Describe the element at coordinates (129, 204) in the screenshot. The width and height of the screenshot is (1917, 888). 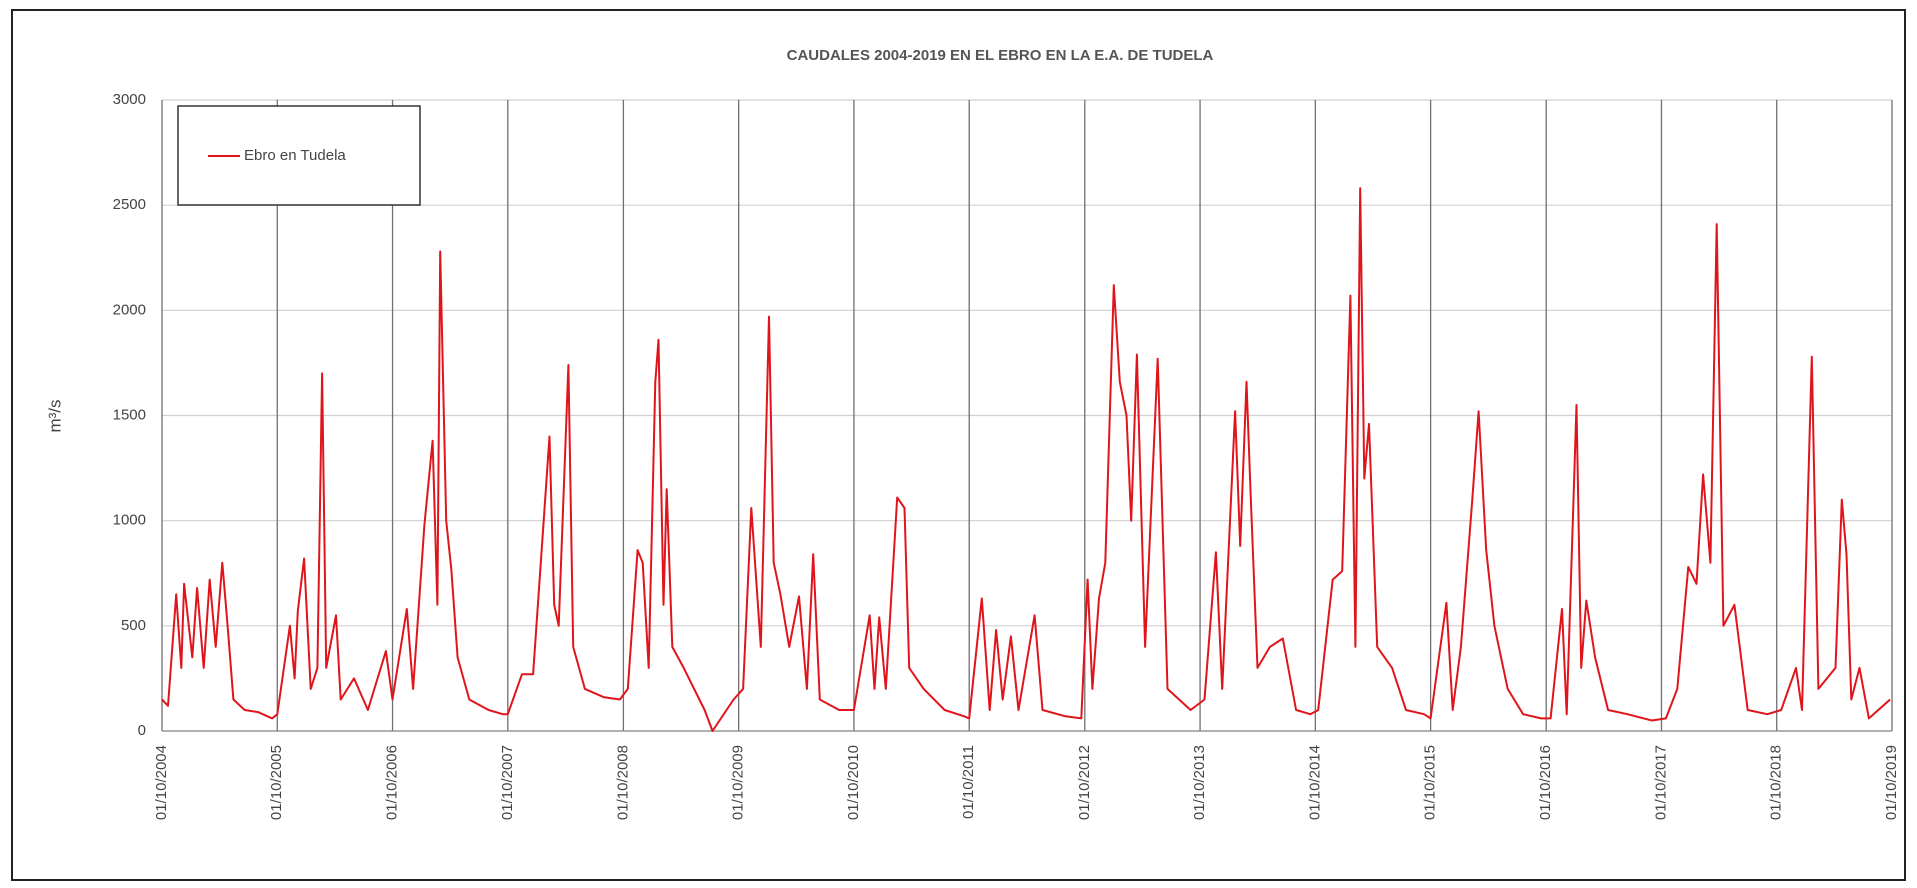
I see `y-tick-label: 2500` at that location.